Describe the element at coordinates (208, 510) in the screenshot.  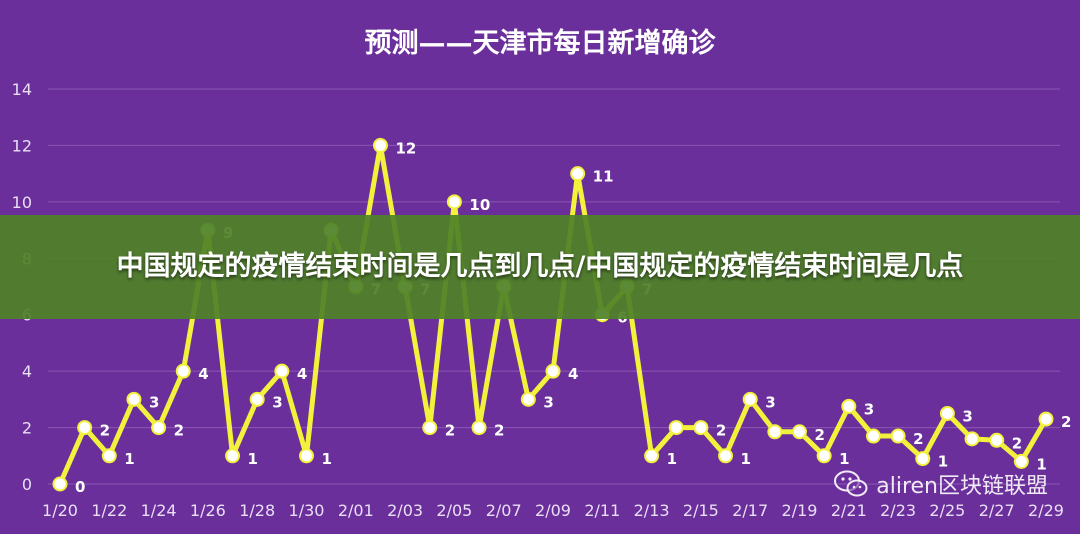
I see `x-tick-label: 1/26` at that location.